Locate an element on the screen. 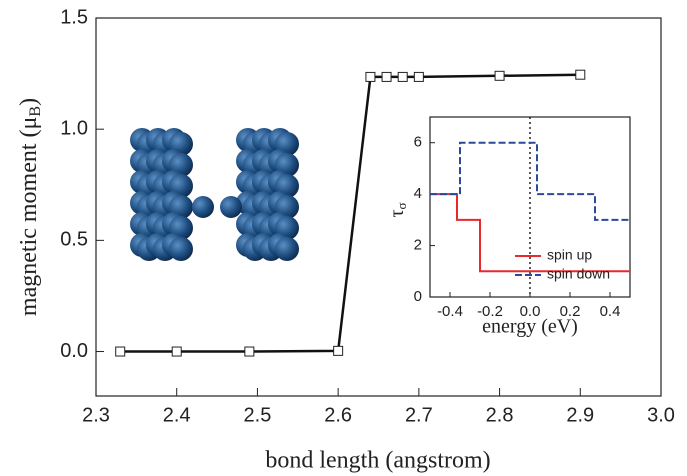 Image resolution: width=687 pixels, height=476 pixels. x-tick-label: 2.6 is located at coordinates (338, 415).